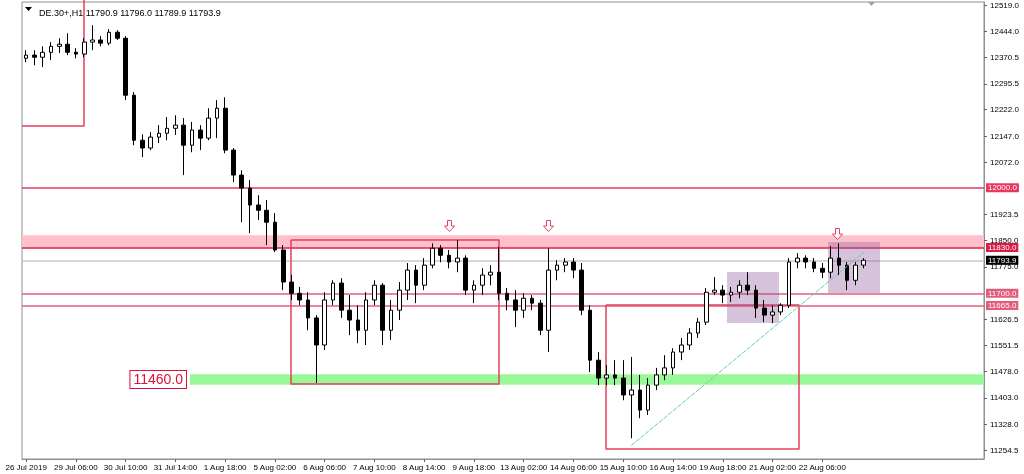 Image resolution: width=1024 pixels, height=474 pixels. I want to click on x-tick-label: 31 Jul 14:00, so click(175, 467).